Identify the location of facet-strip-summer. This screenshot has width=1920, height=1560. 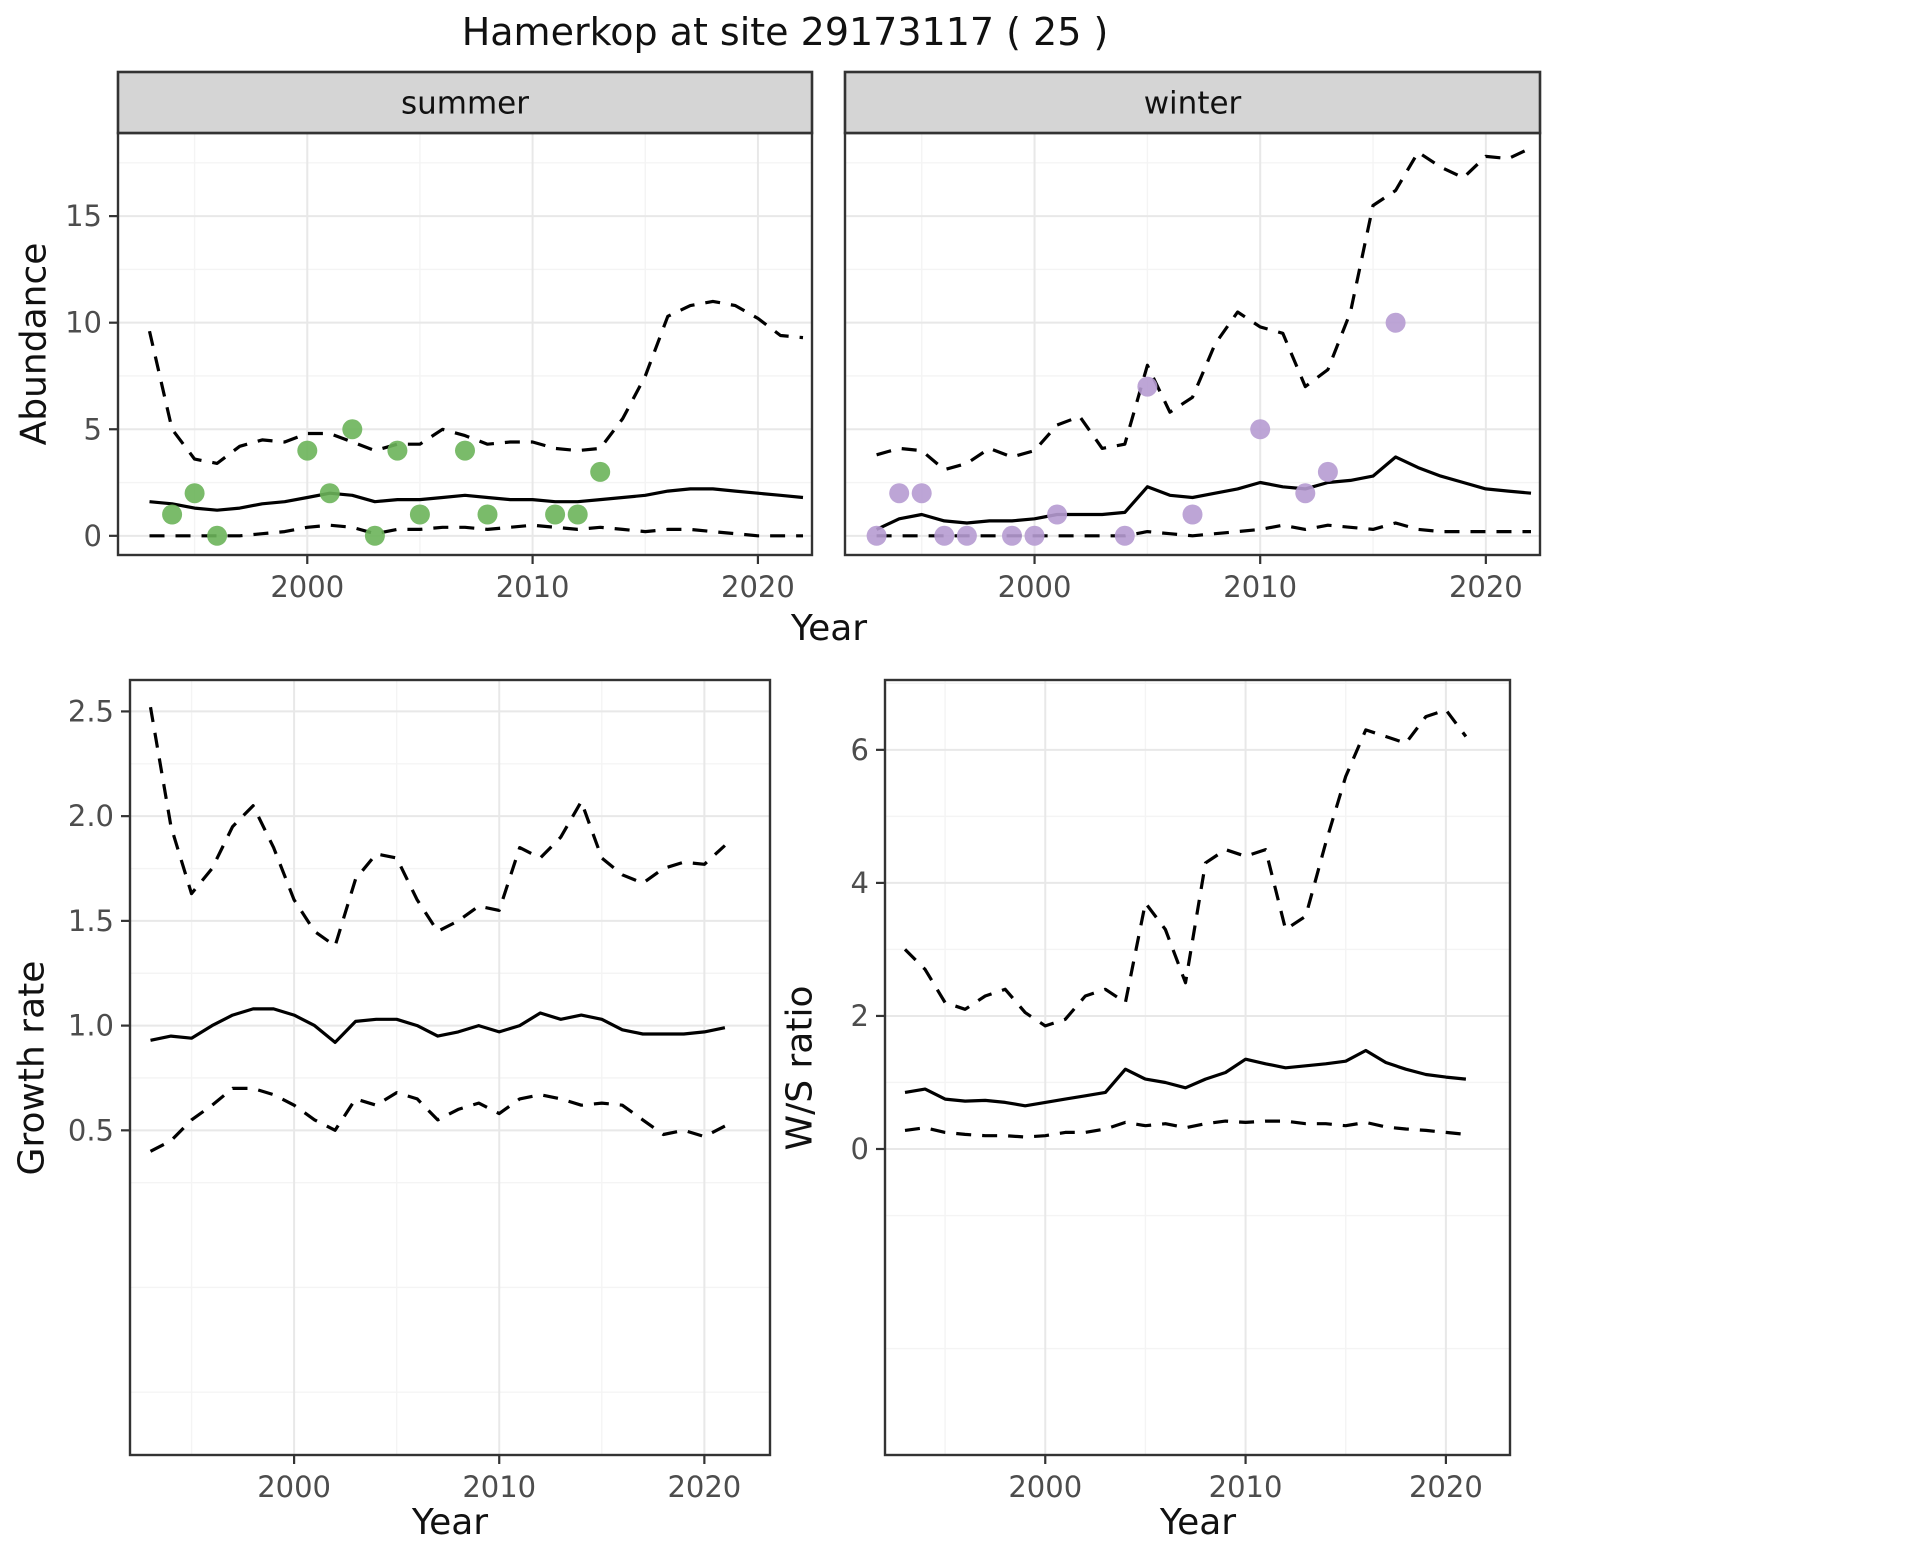
(465, 102).